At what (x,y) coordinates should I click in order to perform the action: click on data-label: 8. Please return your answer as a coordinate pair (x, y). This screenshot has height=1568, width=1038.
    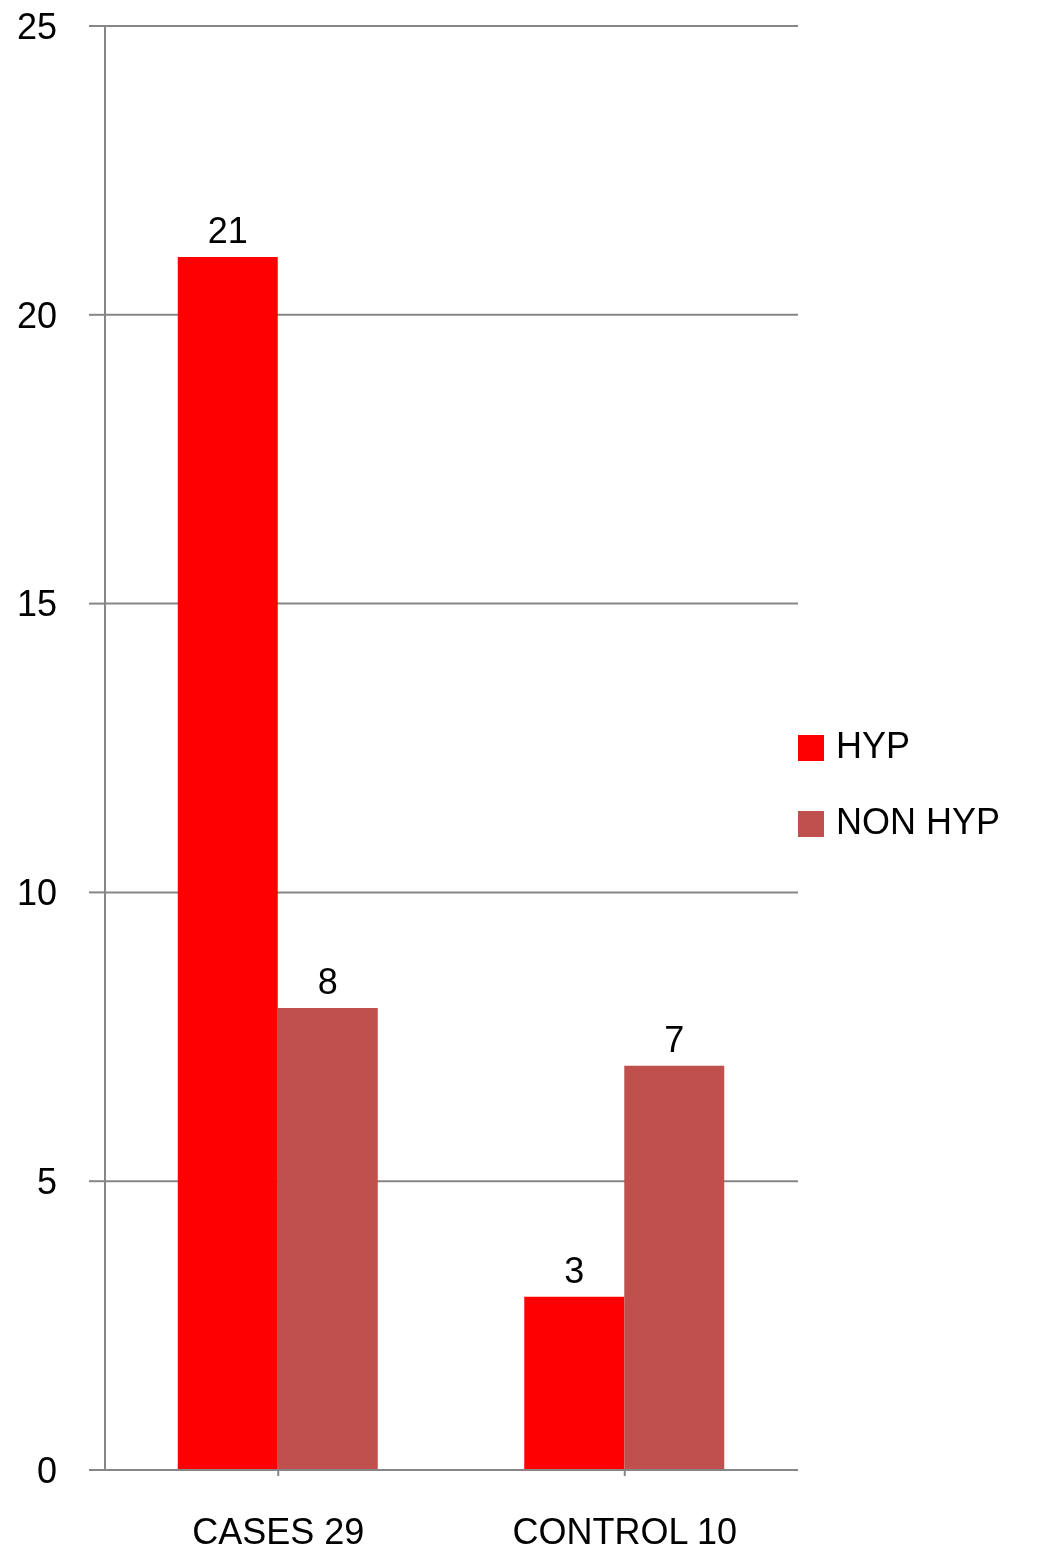
    Looking at the image, I should click on (327, 981).